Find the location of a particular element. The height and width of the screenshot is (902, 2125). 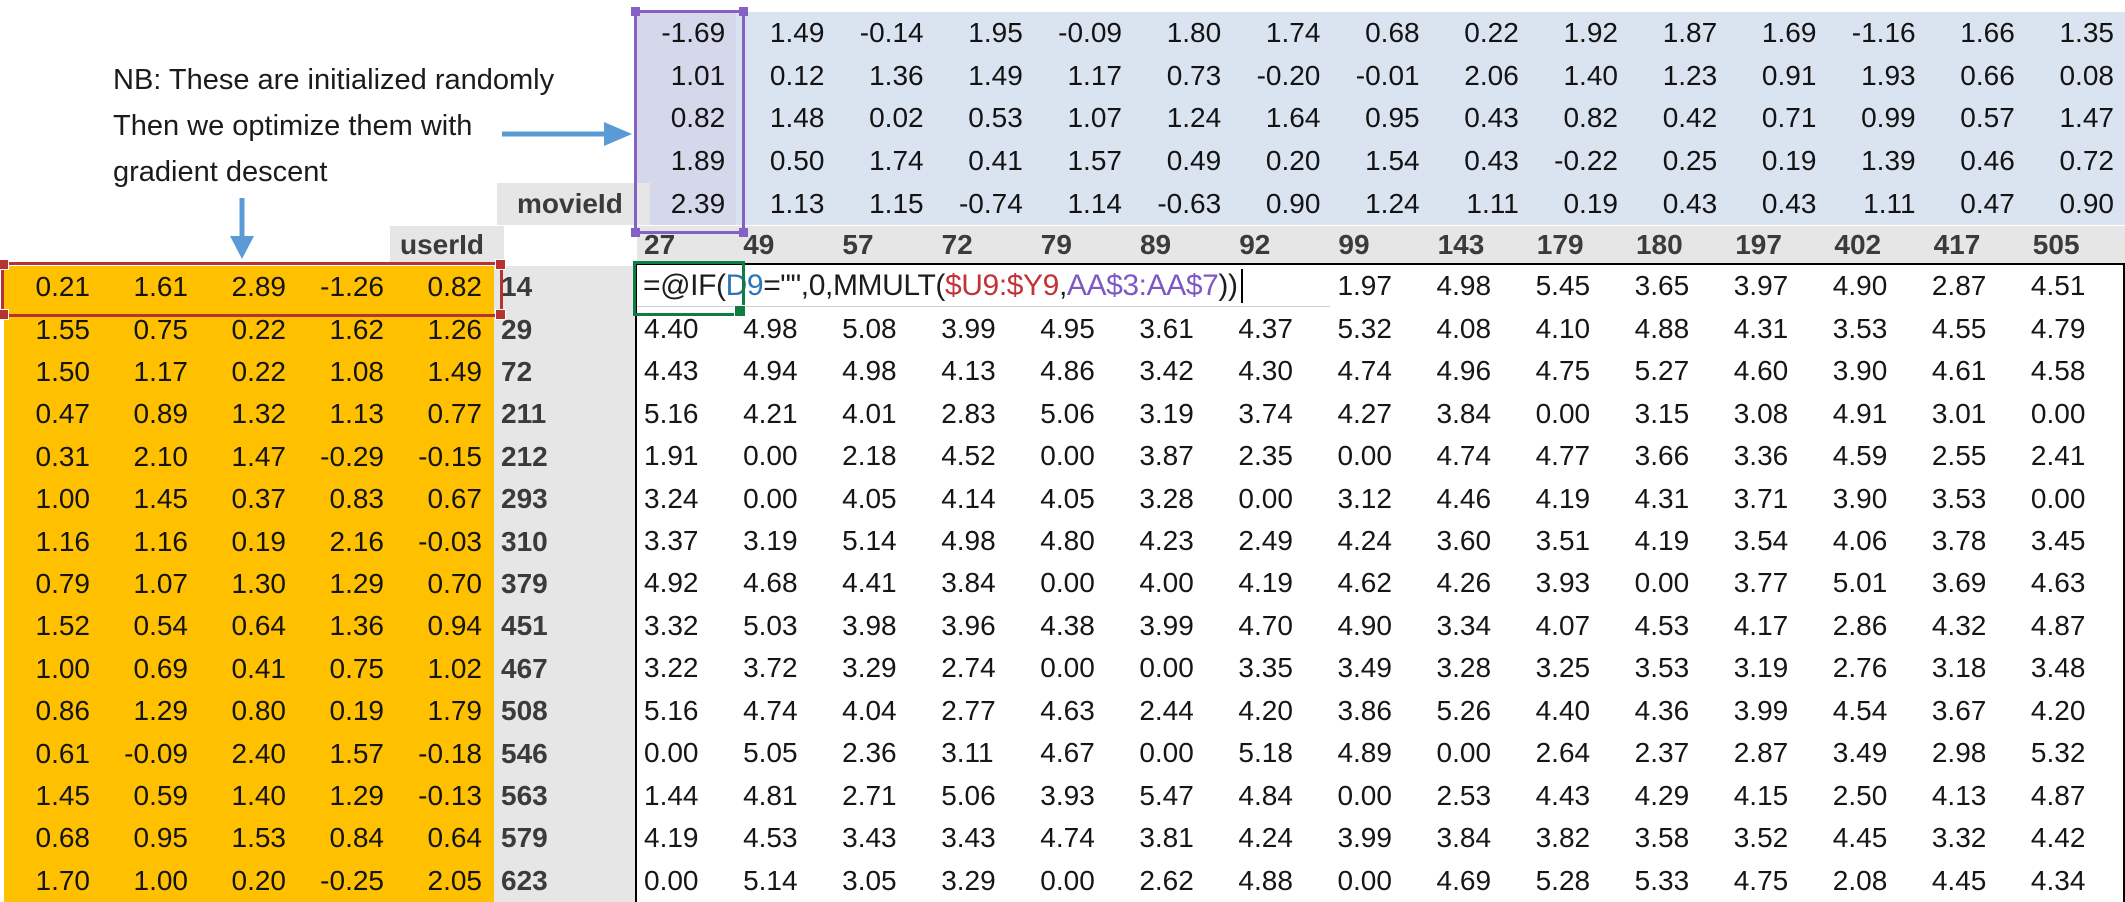

movie-factor-cell: 1.87 is located at coordinates (1678, 33).